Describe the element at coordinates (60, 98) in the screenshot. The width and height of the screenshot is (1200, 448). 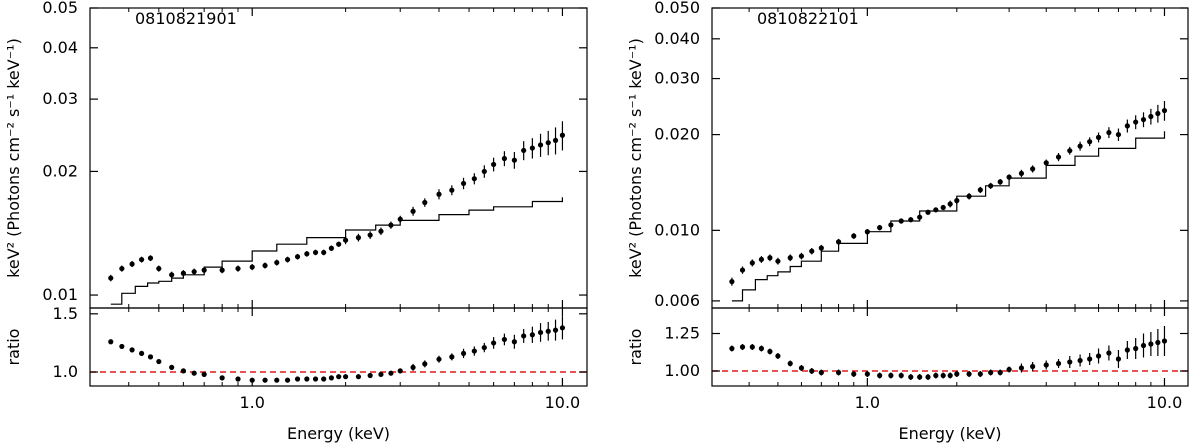
I see `y-tick-label: 0.03` at that location.